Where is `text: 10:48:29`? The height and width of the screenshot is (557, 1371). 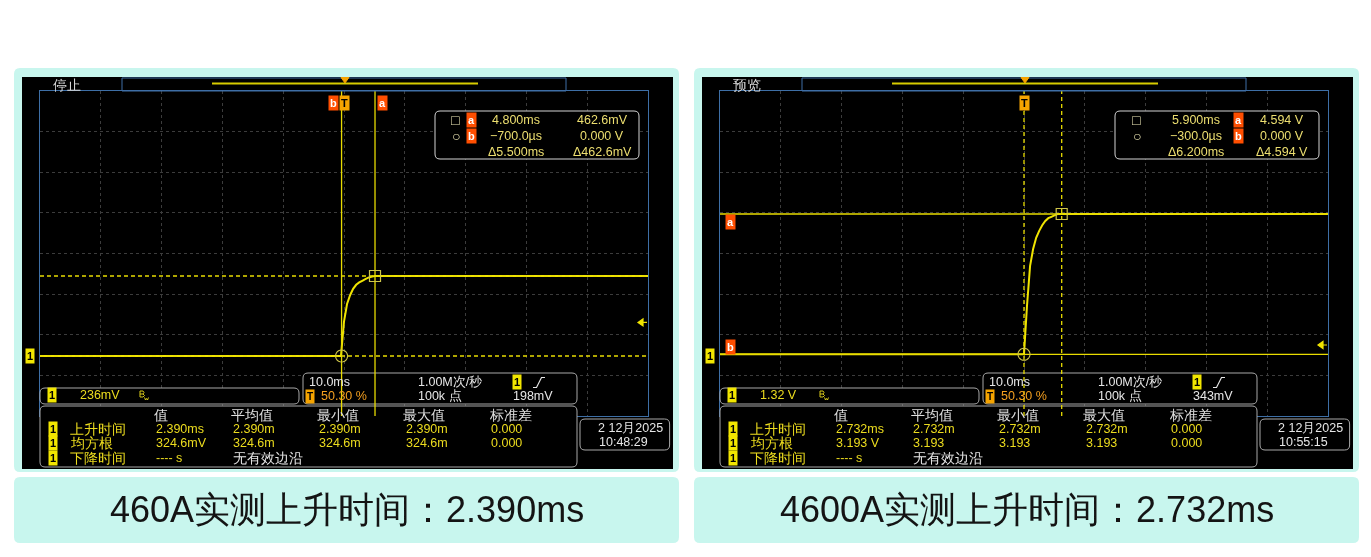
text: 10:48:29 is located at coordinates (623, 442).